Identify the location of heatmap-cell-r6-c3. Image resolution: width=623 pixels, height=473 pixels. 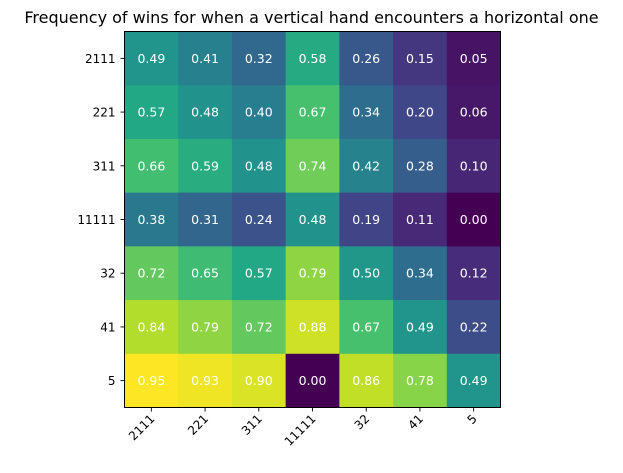
(312, 380).